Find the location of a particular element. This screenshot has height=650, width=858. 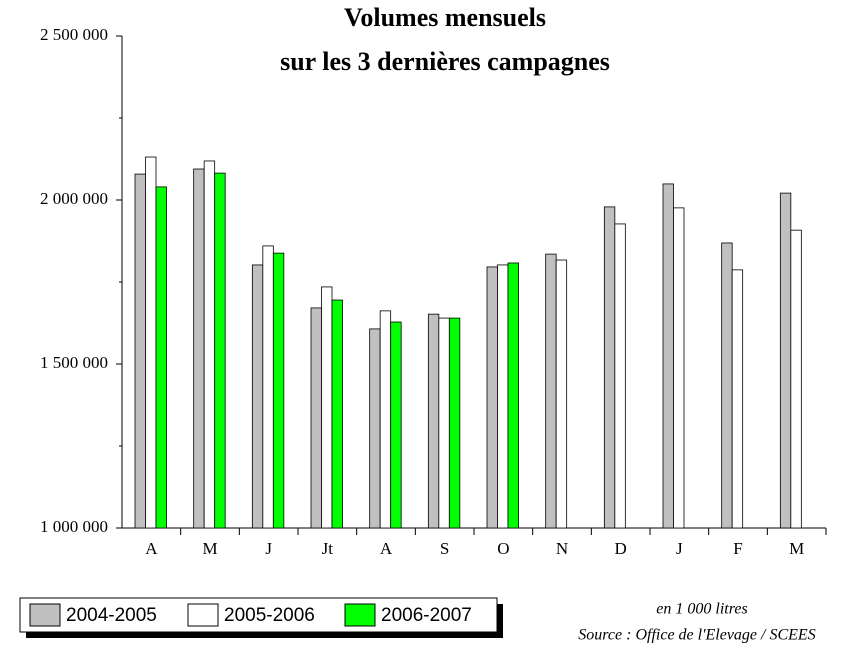

chart-title: Volumes mensuels is located at coordinates (445, 17).